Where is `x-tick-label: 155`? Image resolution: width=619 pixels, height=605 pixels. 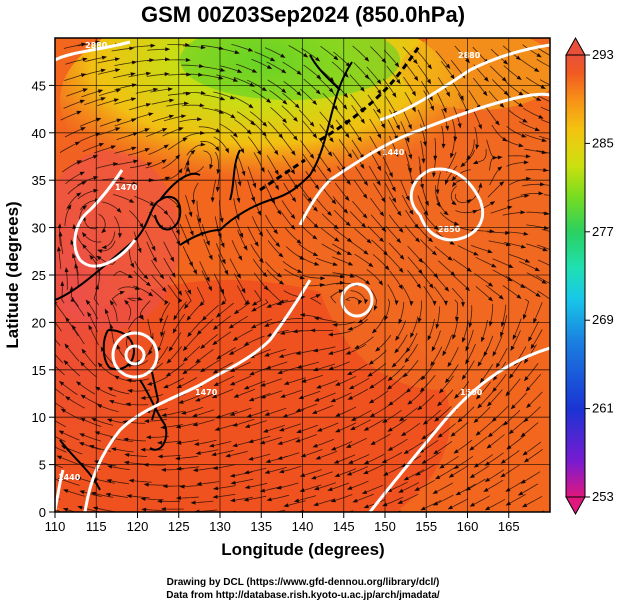
x-tick-label: 155 is located at coordinates (426, 526).